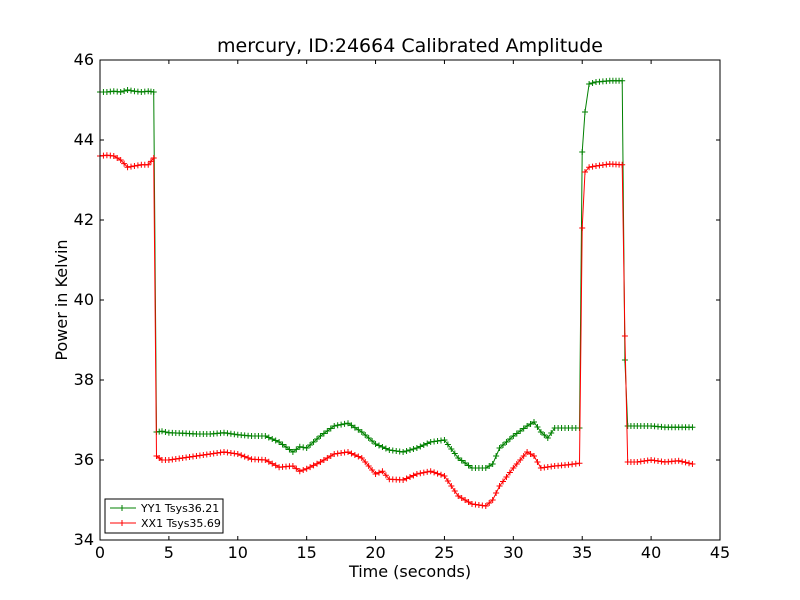 The height and width of the screenshot is (600, 800). What do you see at coordinates (84, 299) in the screenshot?
I see `y-tick-label: 40` at bounding box center [84, 299].